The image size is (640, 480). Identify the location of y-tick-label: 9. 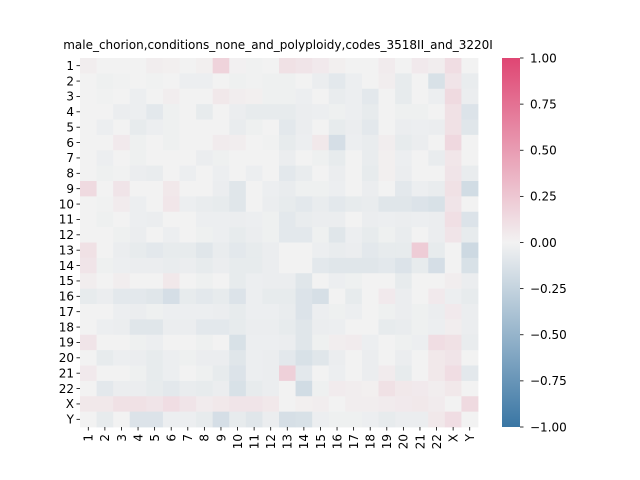
(70, 189).